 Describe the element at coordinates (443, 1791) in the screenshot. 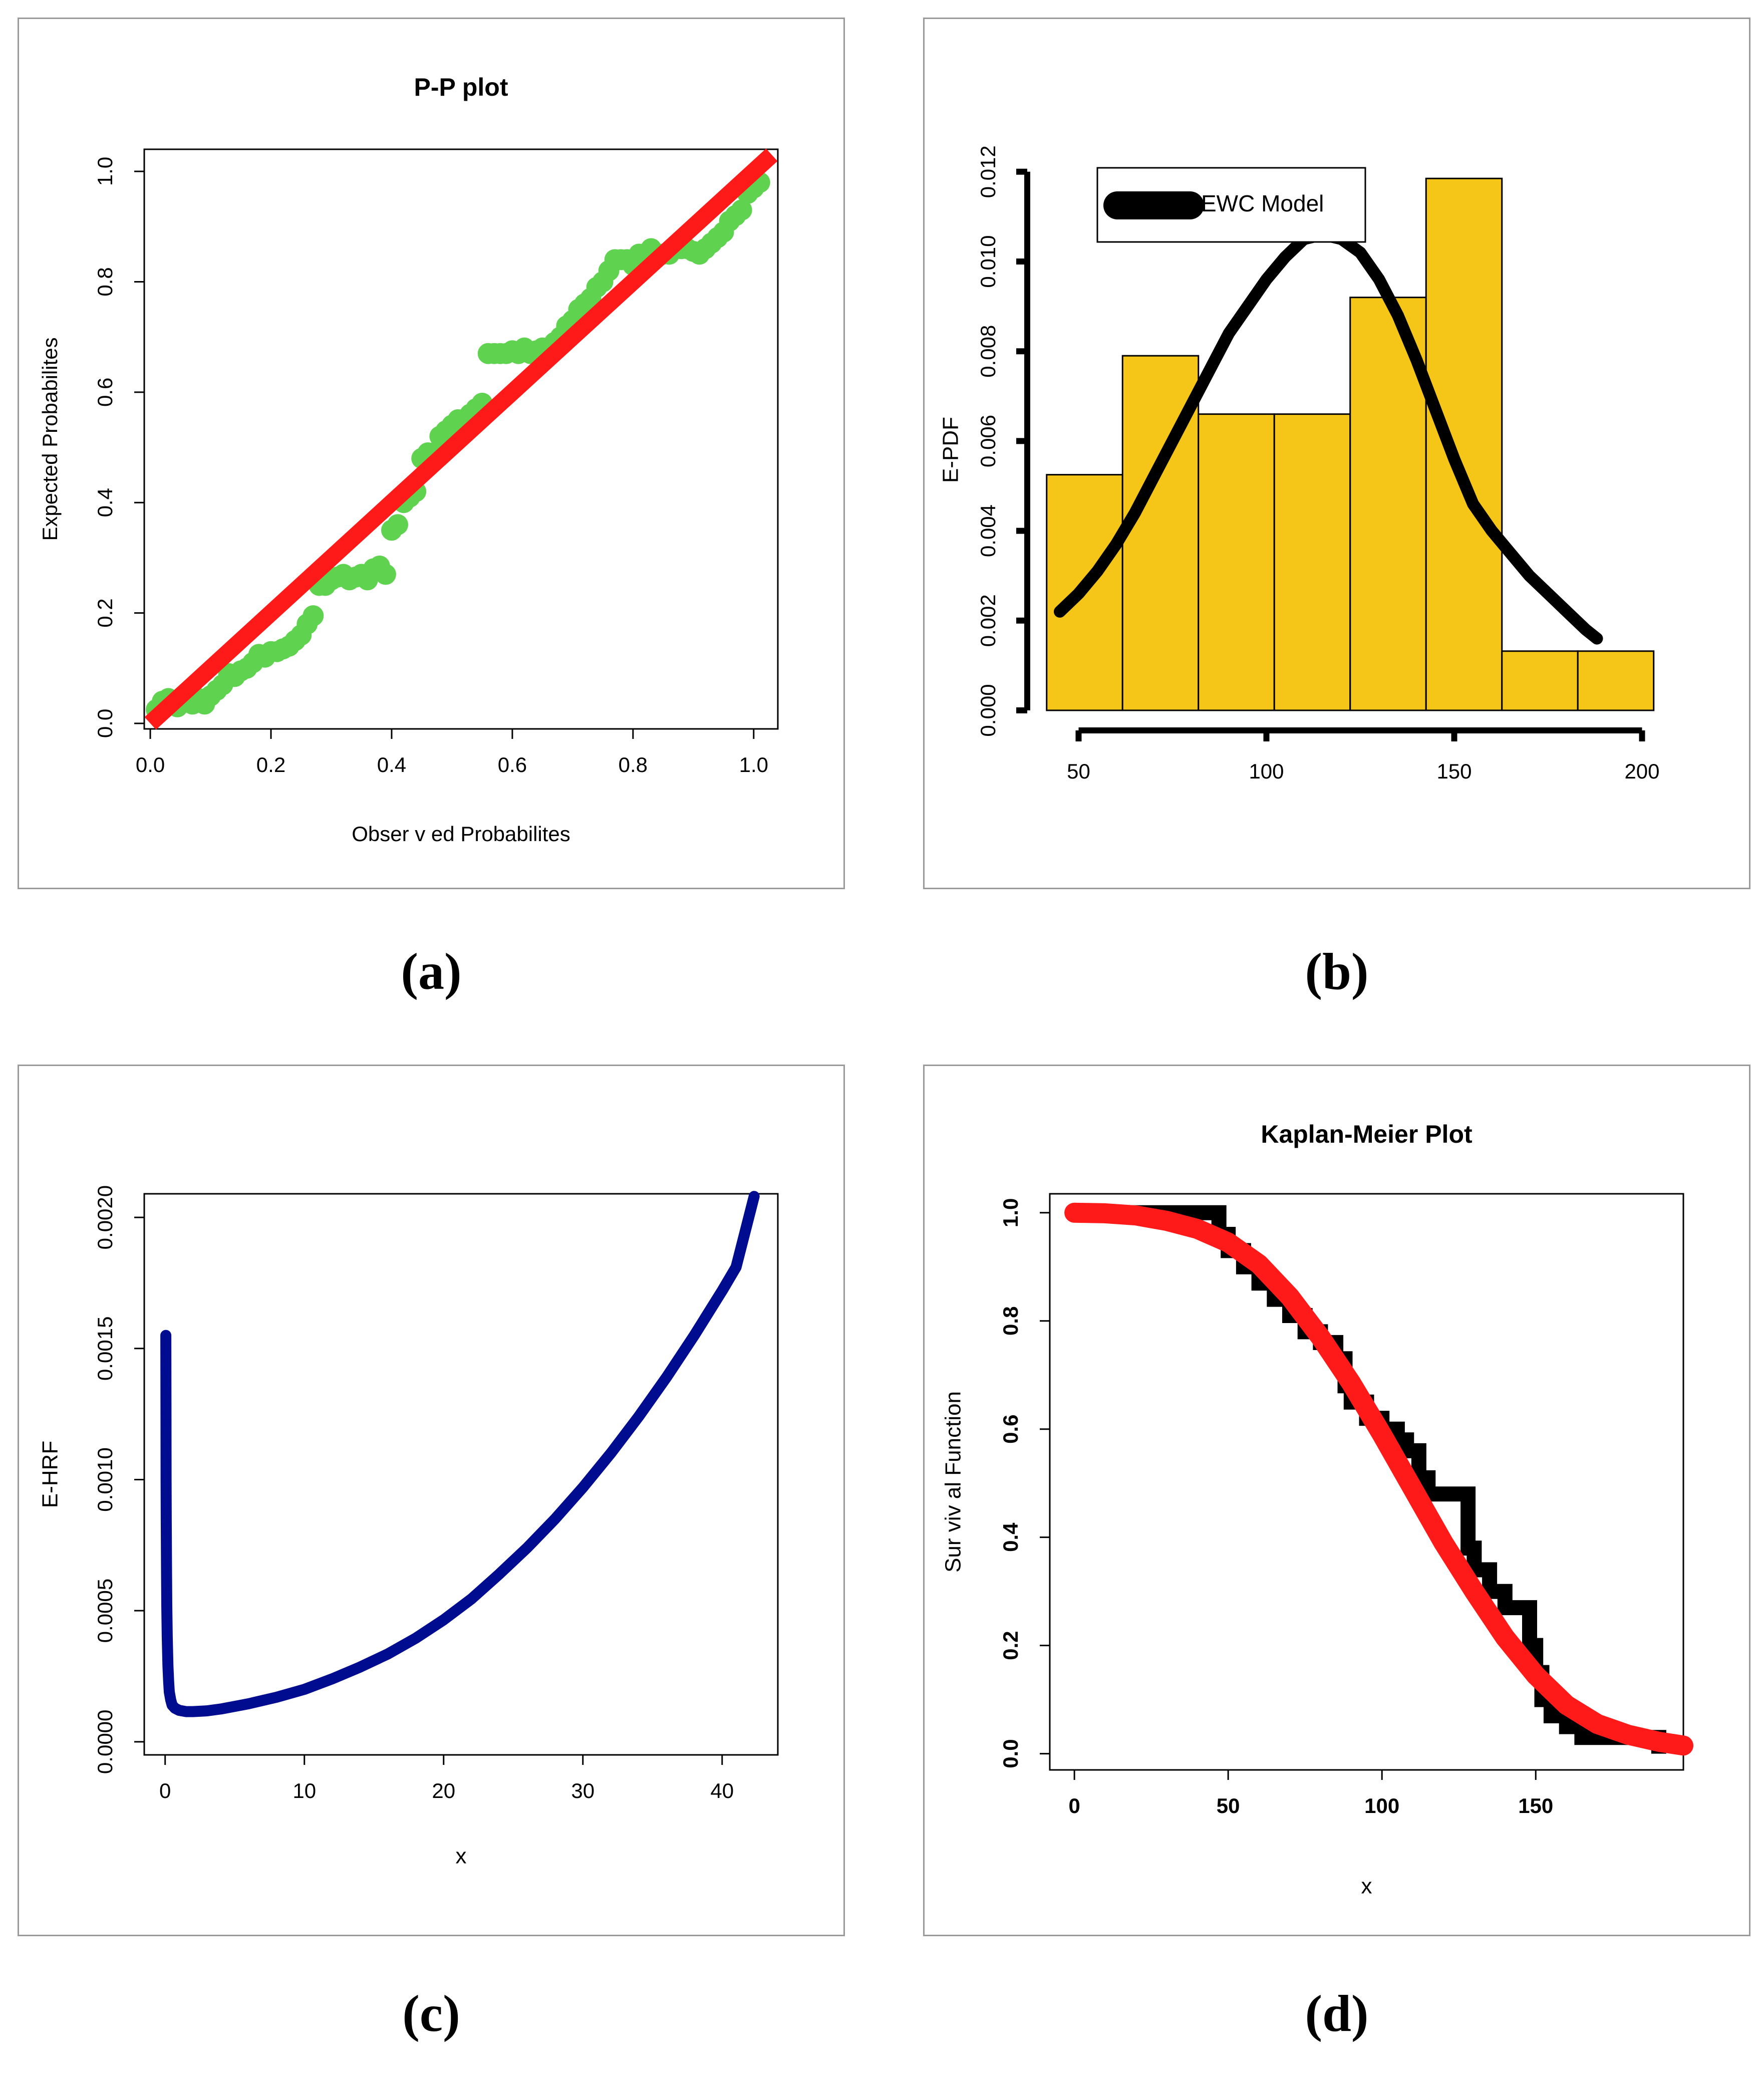

I see `x-tick-label: 20` at that location.